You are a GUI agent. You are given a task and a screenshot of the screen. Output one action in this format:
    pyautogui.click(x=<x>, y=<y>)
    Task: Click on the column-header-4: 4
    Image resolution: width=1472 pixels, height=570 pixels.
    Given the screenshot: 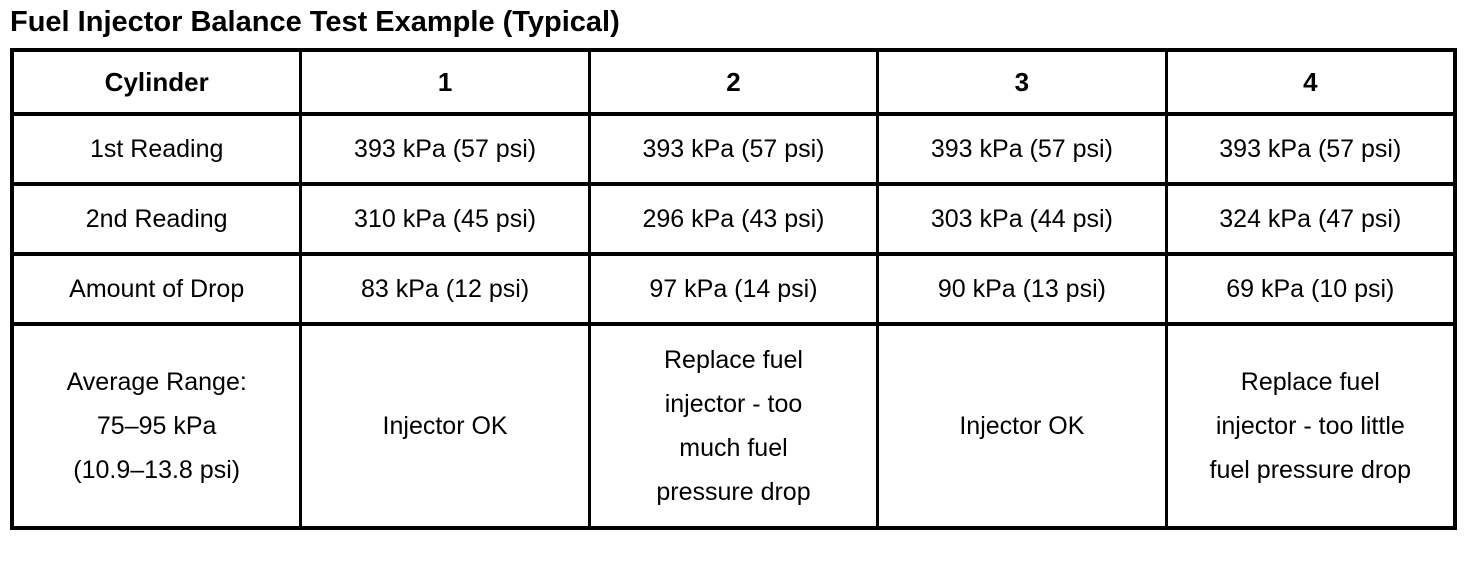 What is the action you would take?
    pyautogui.click(x=1310, y=82)
    